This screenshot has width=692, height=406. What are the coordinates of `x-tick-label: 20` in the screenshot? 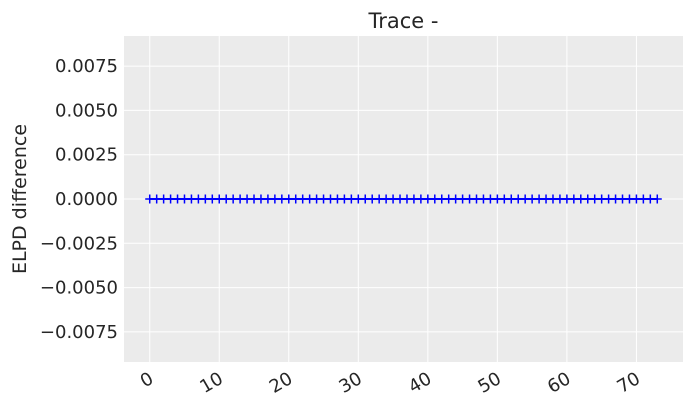 It's located at (281, 383).